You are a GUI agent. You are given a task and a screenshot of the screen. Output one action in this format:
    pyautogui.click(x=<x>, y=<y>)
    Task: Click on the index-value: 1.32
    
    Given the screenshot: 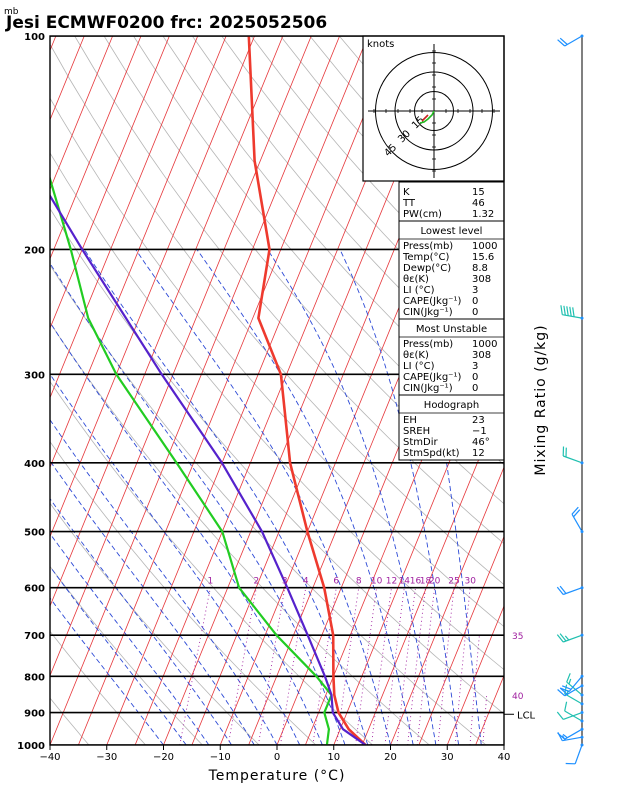 What is the action you would take?
    pyautogui.click(x=483, y=214)
    